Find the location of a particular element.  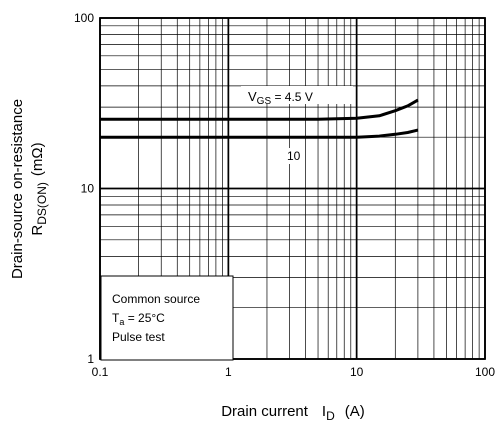

y-axis-label: Drain-source on-resistance RDS(ON)(mΩ) is located at coordinates (29, 189).